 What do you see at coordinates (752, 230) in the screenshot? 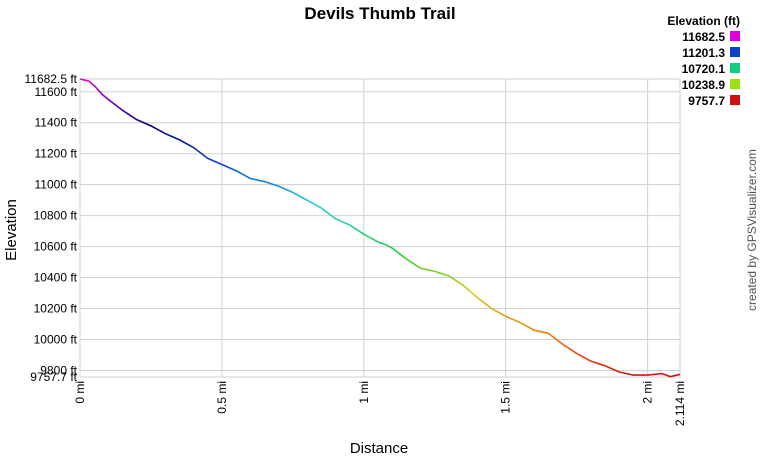
I see `credit: created by GPSVisualizer.com` at bounding box center [752, 230].